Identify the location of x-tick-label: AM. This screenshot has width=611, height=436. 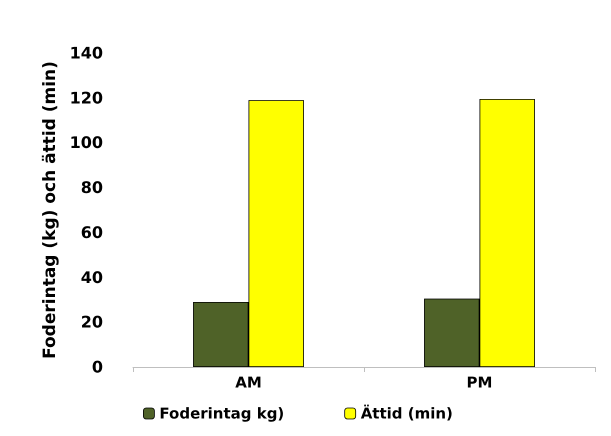
(248, 383).